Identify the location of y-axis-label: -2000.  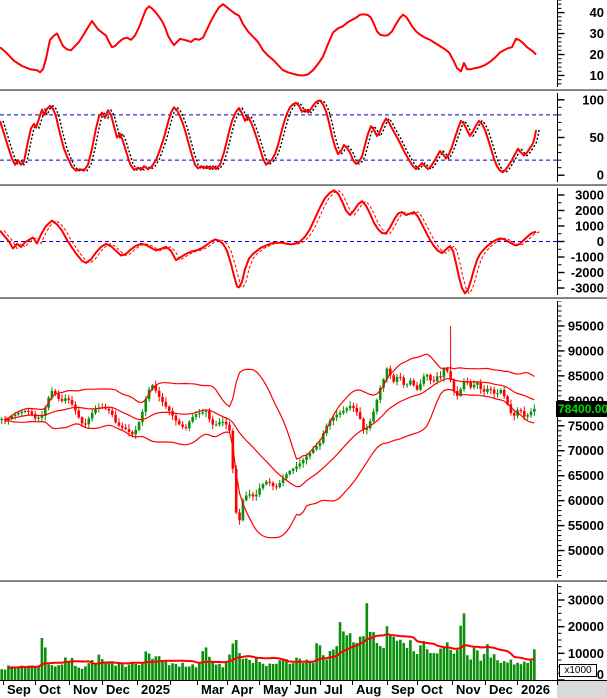
(587, 272).